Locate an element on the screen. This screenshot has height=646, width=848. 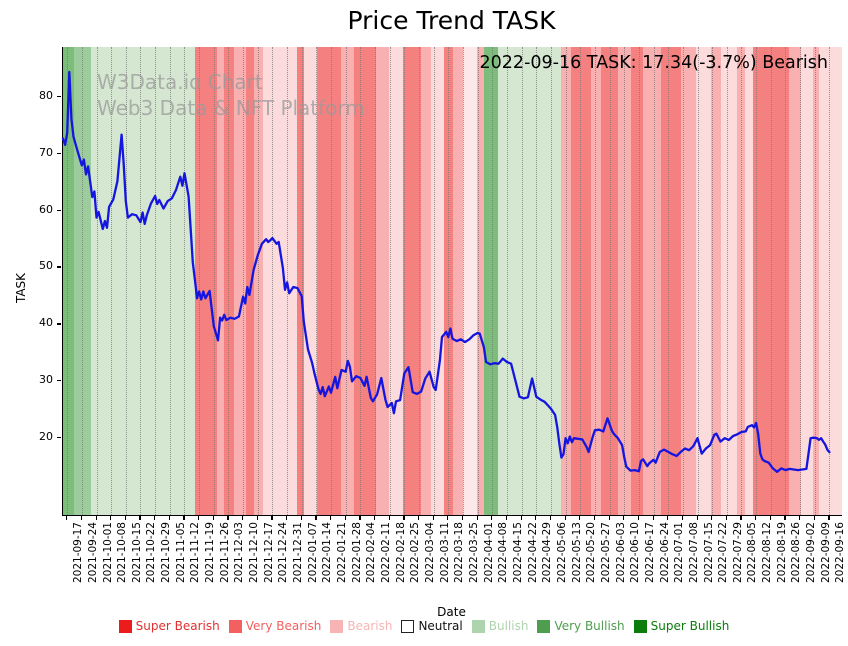
legend-label: Bullish is located at coordinates (508, 626).